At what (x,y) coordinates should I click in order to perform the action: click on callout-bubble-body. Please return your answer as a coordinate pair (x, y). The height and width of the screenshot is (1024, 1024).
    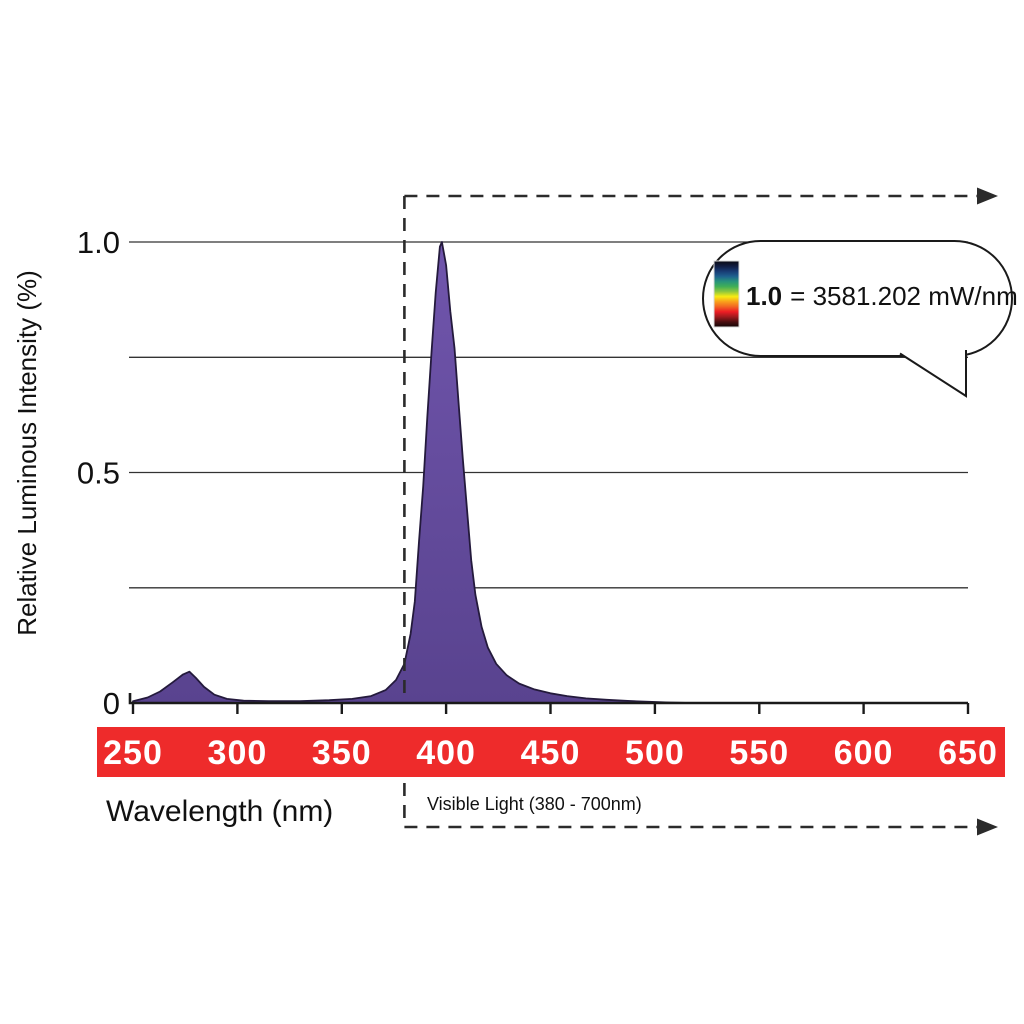
    Looking at the image, I should click on (857, 298).